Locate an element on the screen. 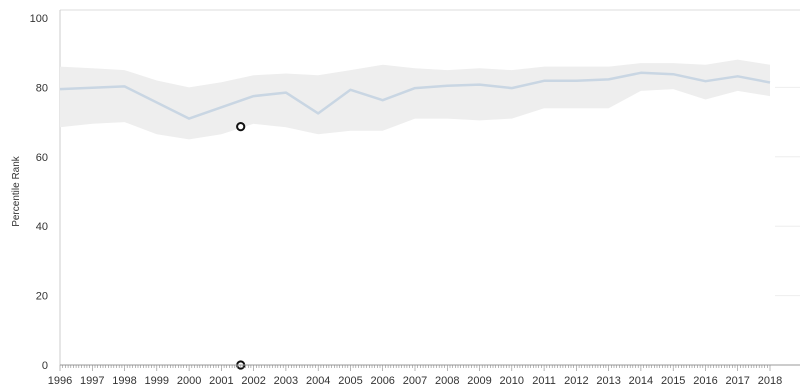 The height and width of the screenshot is (390, 800). x-tick-label: 2013 is located at coordinates (608, 381).